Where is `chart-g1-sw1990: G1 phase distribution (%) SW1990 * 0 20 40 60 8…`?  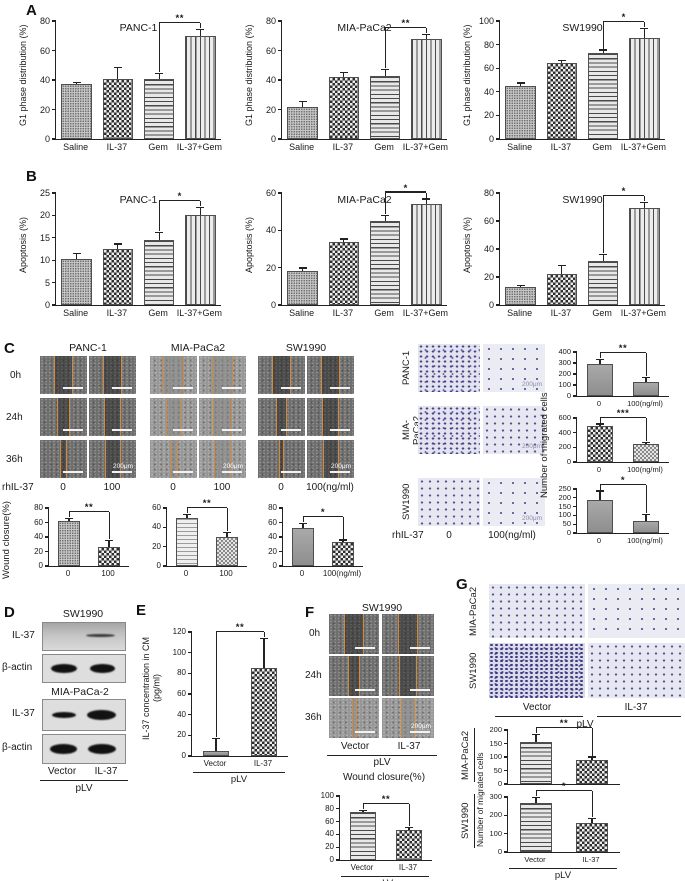 chart-g1-sw1990: G1 phase distribution (%) SW1990 * 0 20 40 60 8… is located at coordinates (568, 90).